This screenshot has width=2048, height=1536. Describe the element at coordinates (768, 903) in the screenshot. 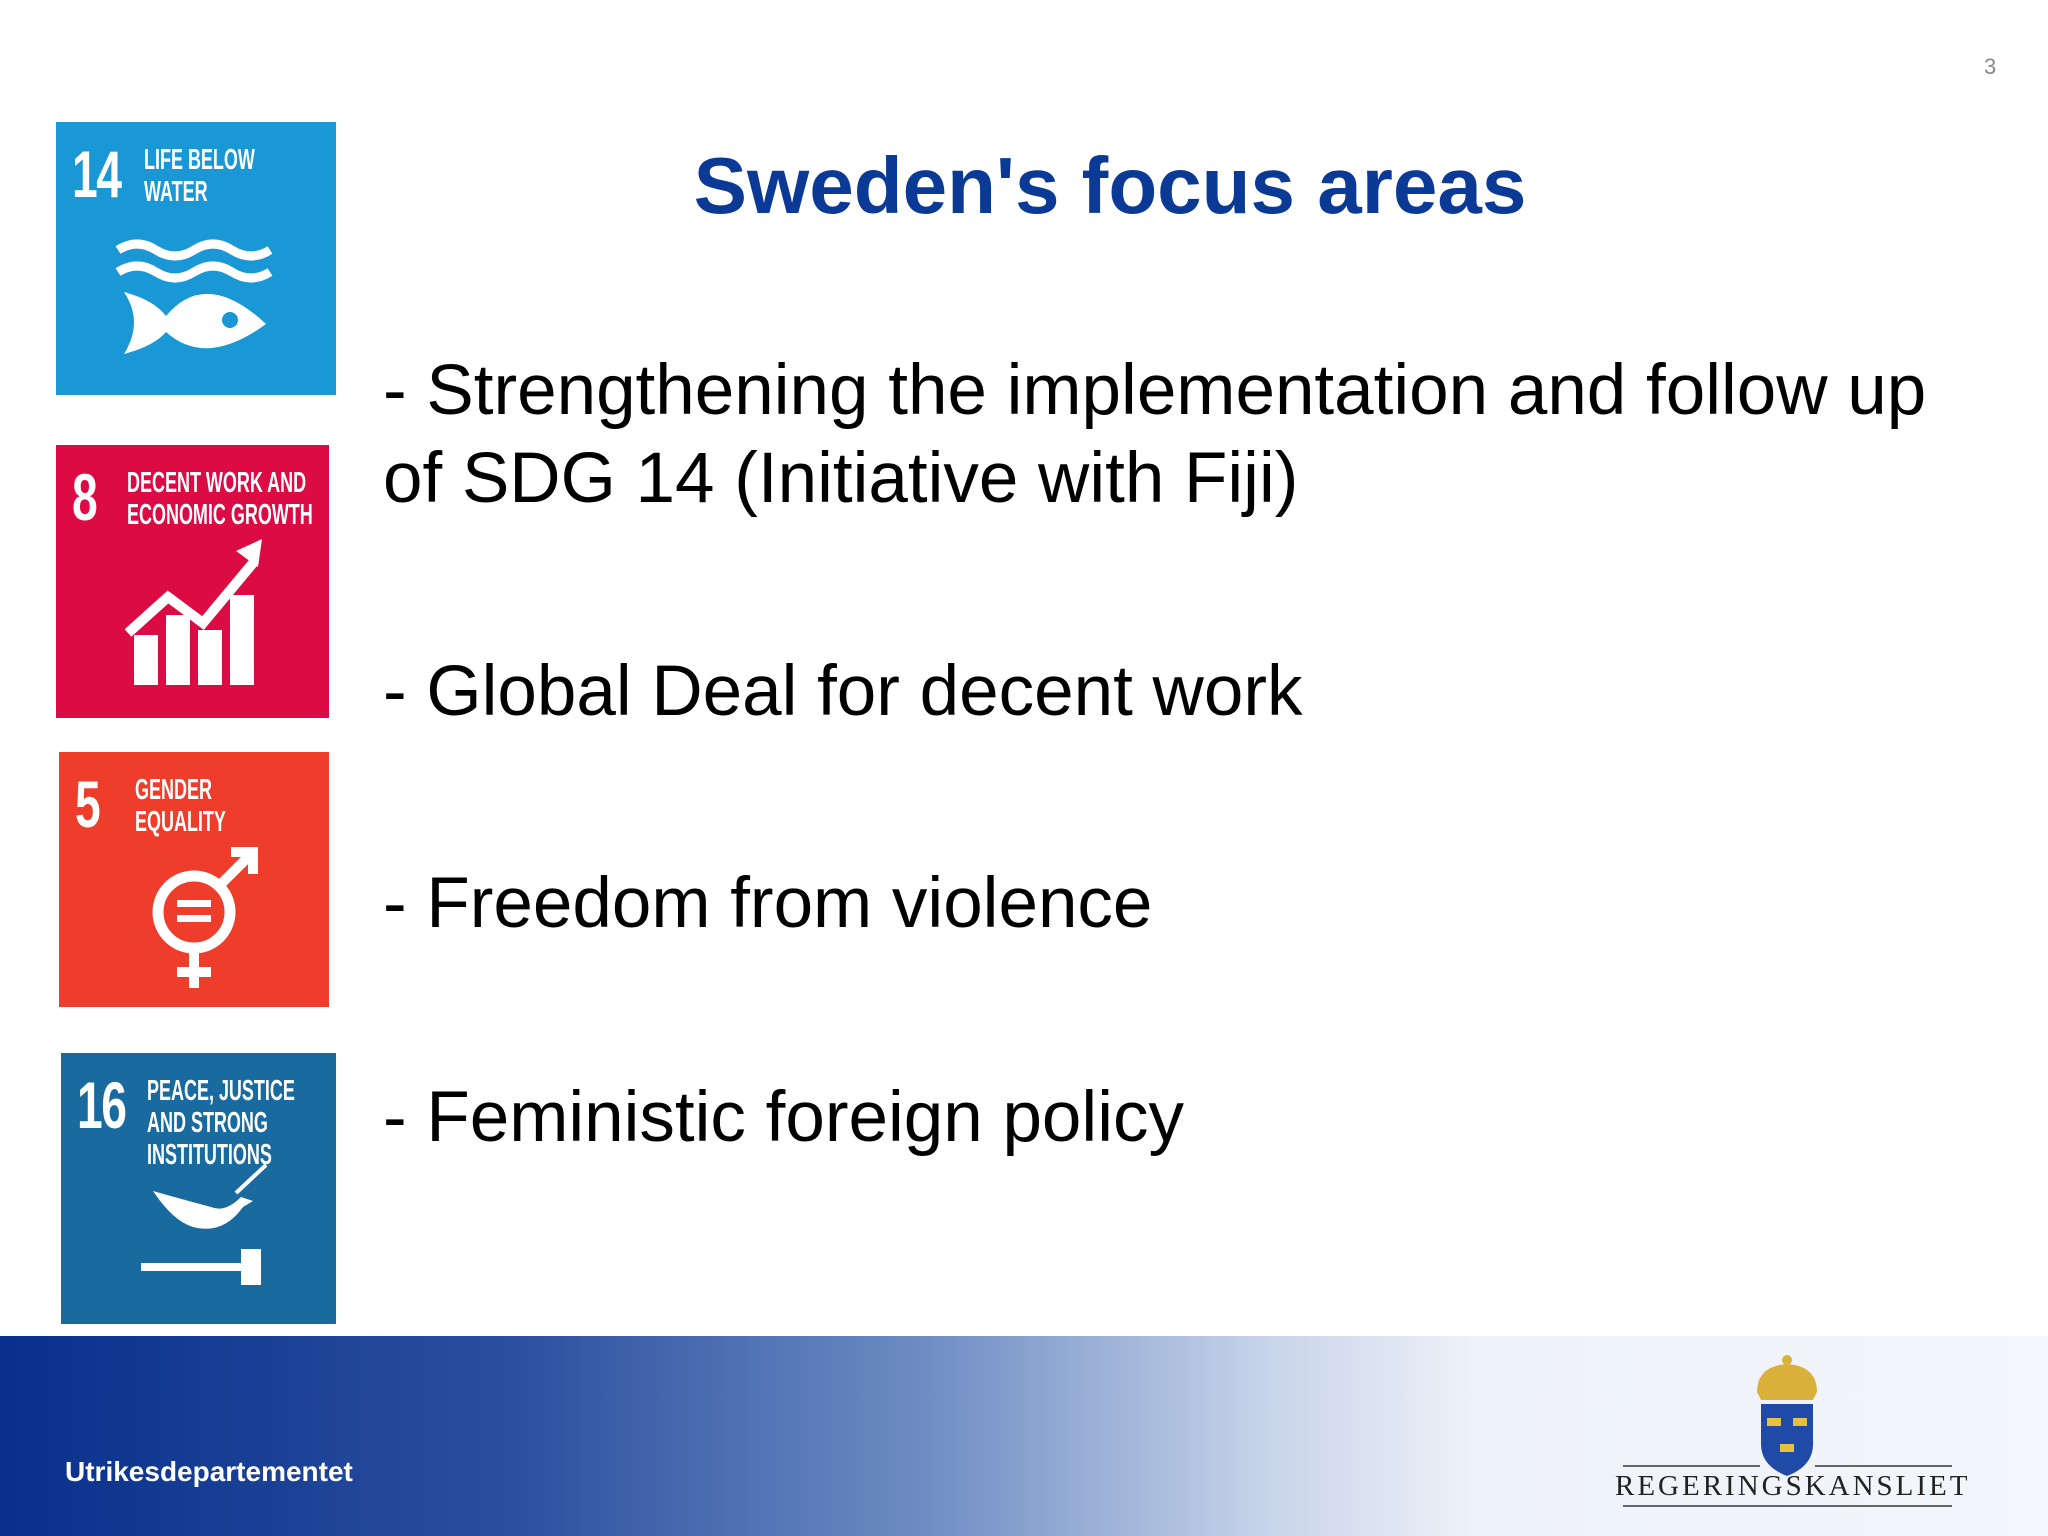

I see `bullet-freedom-from-violence: - Freedom from violence` at that location.